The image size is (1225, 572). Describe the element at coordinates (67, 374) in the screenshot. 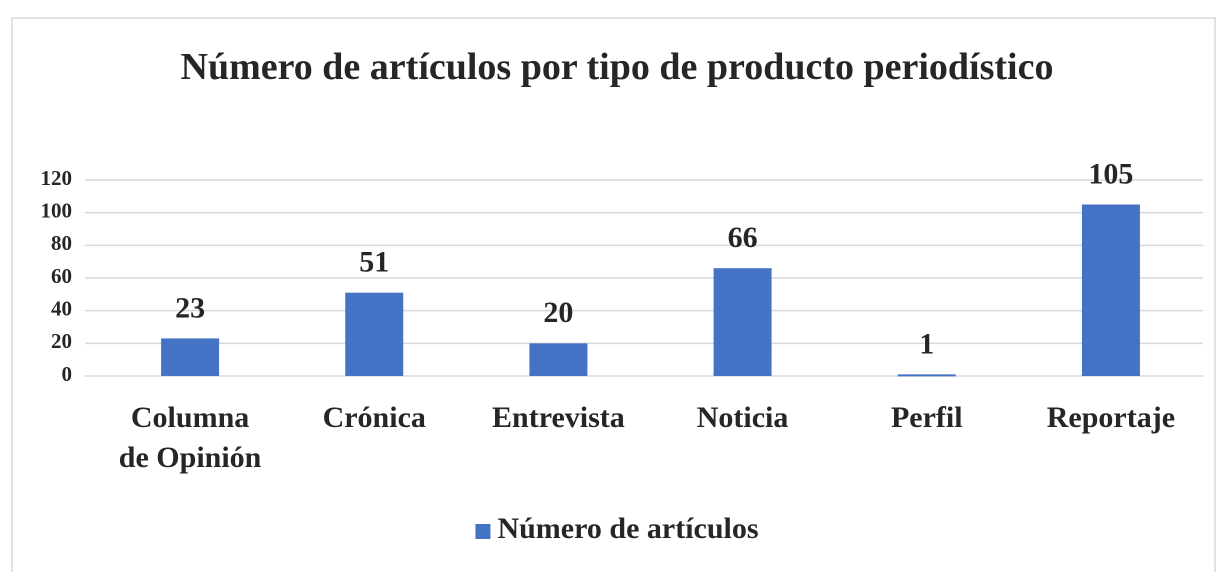

I see `y-tick-label: 0` at that location.